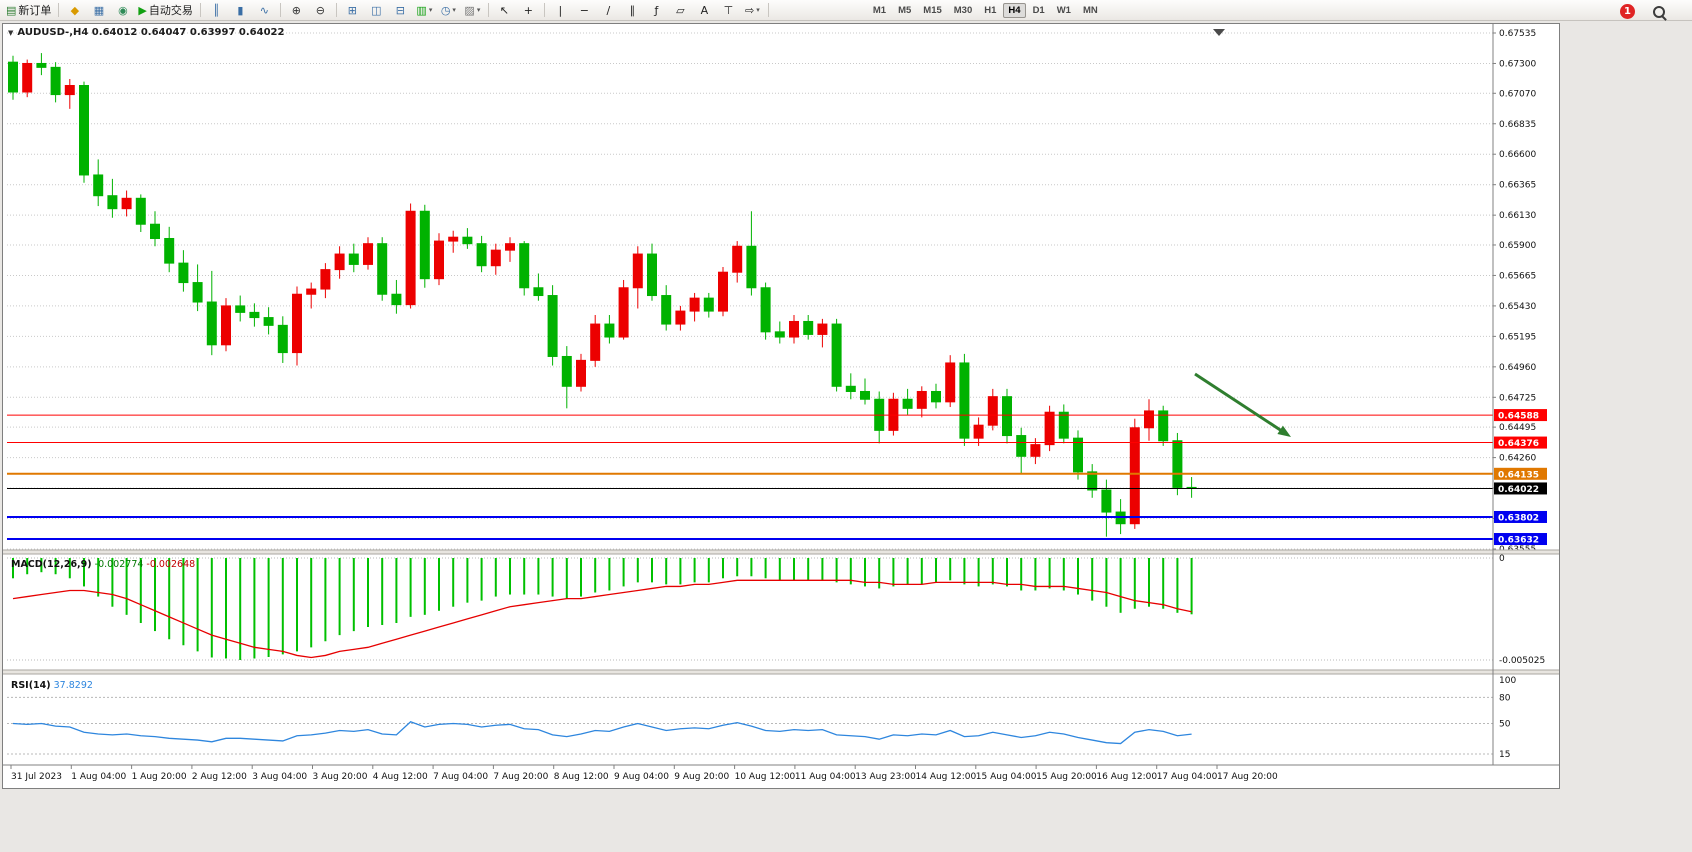 This screenshot has width=1692, height=852. What do you see at coordinates (352, 10) in the screenshot?
I see `tile-windows-icon: ⊞` at bounding box center [352, 10].